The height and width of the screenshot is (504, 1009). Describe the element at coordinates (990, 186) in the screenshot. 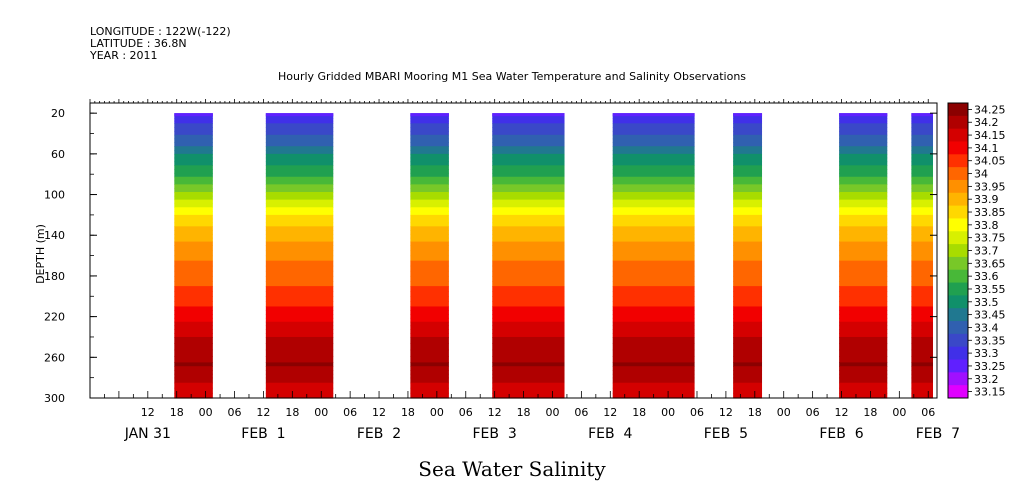

I see `colorbar-label: 33.95` at that location.